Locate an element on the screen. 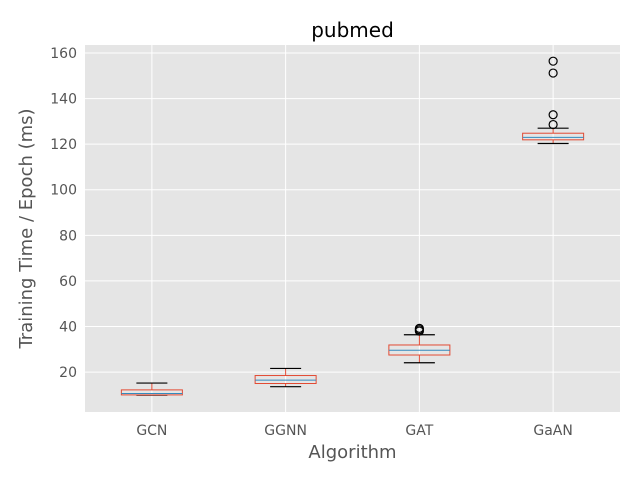  y-tick-label: 160 is located at coordinates (63, 54).